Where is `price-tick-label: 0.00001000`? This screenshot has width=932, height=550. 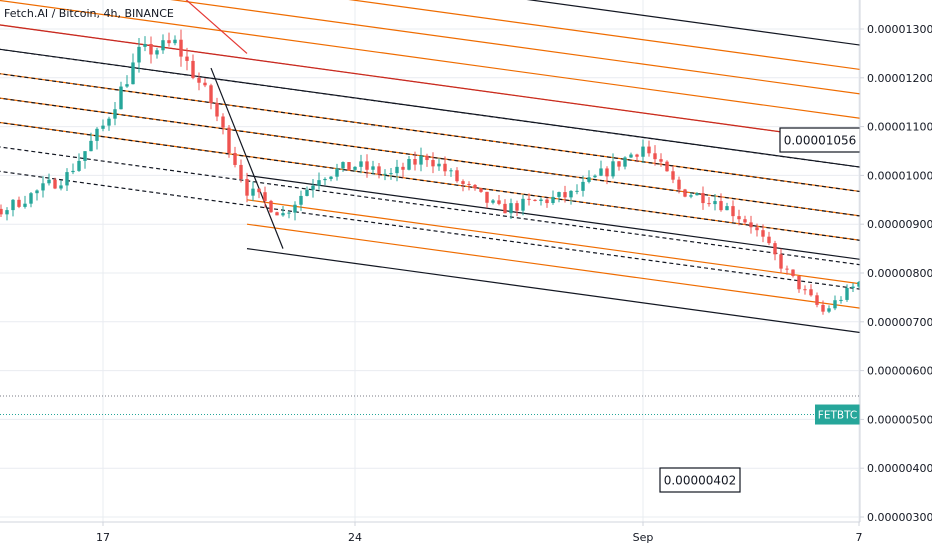
price-tick-label: 0.00001000 is located at coordinates (899, 175).